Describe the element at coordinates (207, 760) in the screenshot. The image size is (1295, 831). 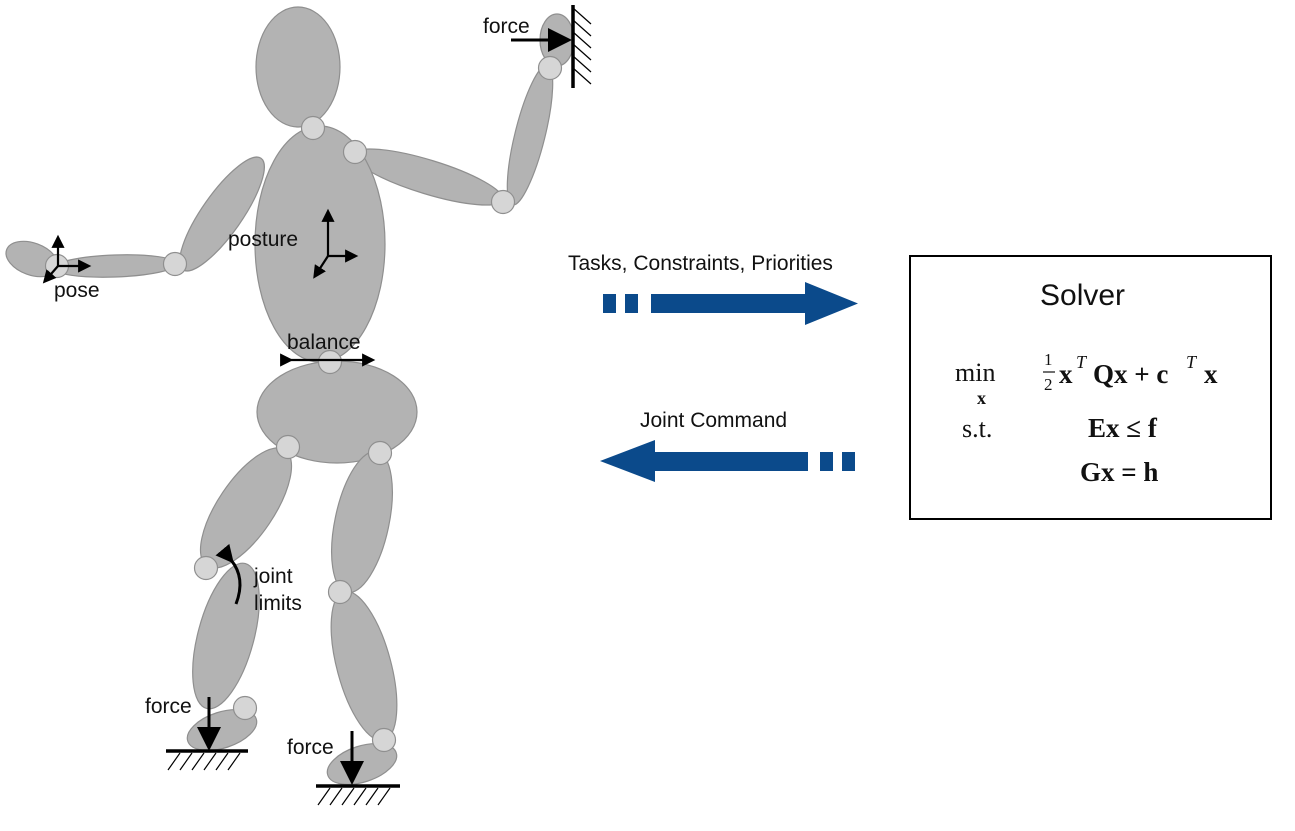
I see `left-ground` at that location.